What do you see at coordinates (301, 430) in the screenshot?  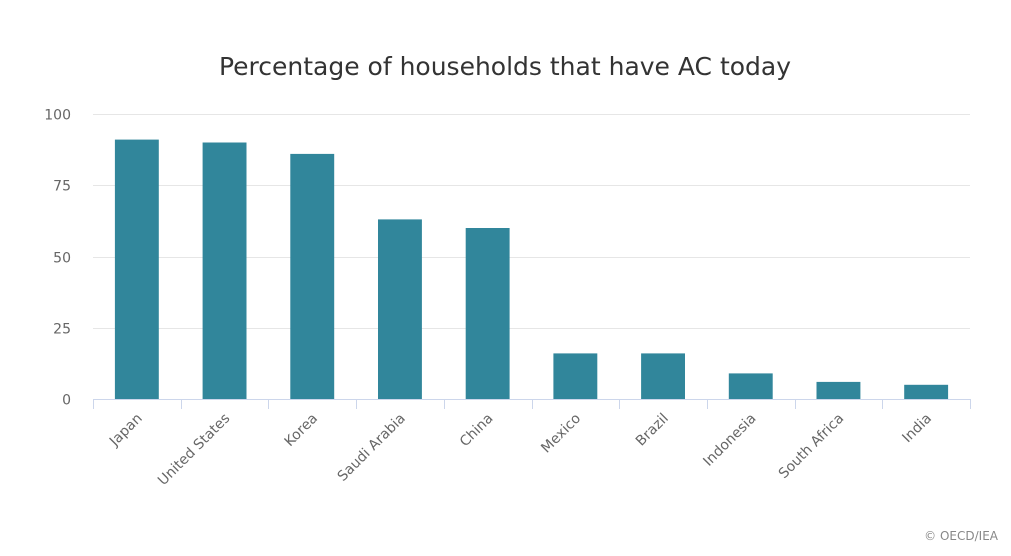 I see `x-category-label: Korea` at bounding box center [301, 430].